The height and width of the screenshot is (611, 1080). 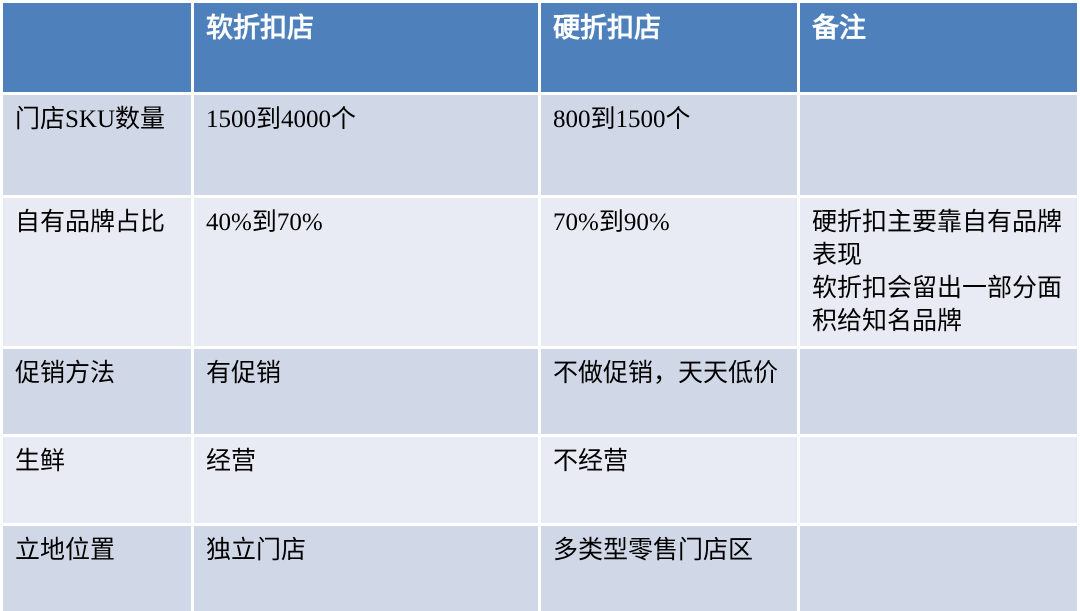 What do you see at coordinates (366, 568) in the screenshot?
I see `soft-value-cell: 独立门店` at bounding box center [366, 568].